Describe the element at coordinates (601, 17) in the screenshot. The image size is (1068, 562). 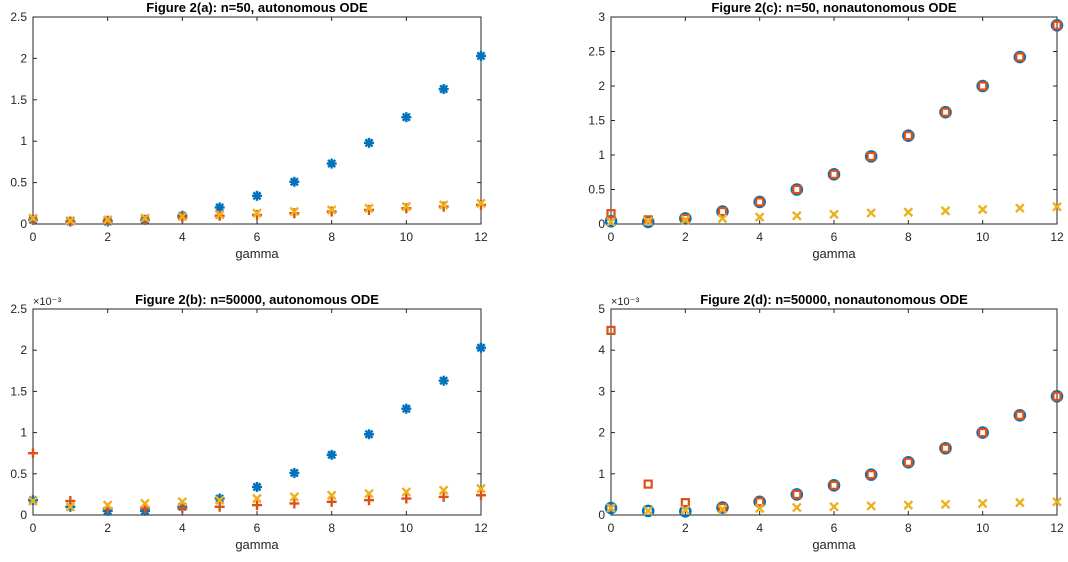
I see `y-tick-label: 3` at that location.